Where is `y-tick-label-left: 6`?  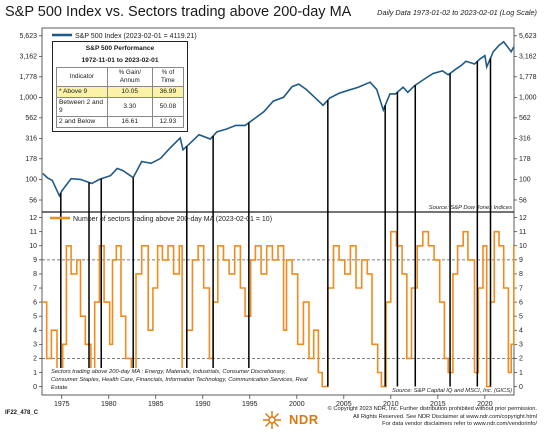 y-tick-label-left: 6 is located at coordinates (35, 302).